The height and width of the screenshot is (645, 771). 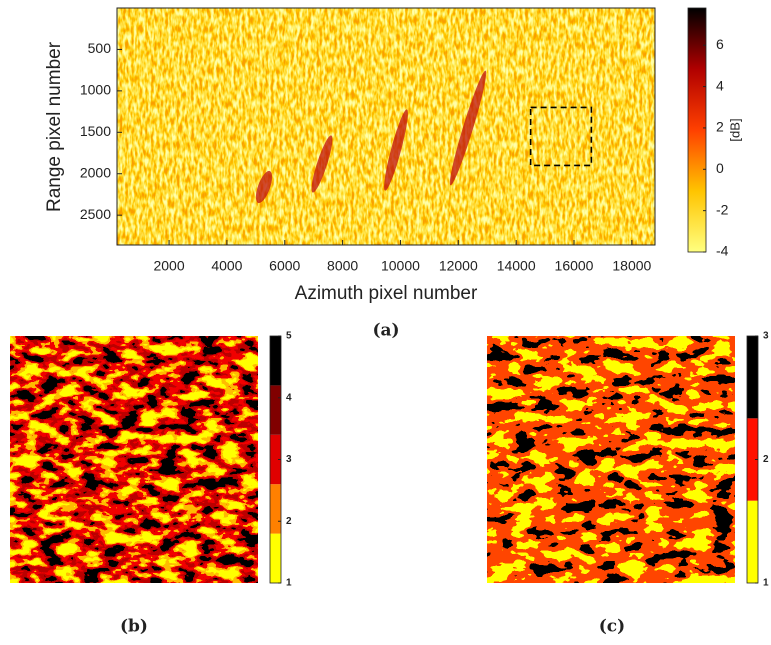 What do you see at coordinates (734, 129) in the screenshot?
I see `colorbar-label: [dB]` at bounding box center [734, 129].